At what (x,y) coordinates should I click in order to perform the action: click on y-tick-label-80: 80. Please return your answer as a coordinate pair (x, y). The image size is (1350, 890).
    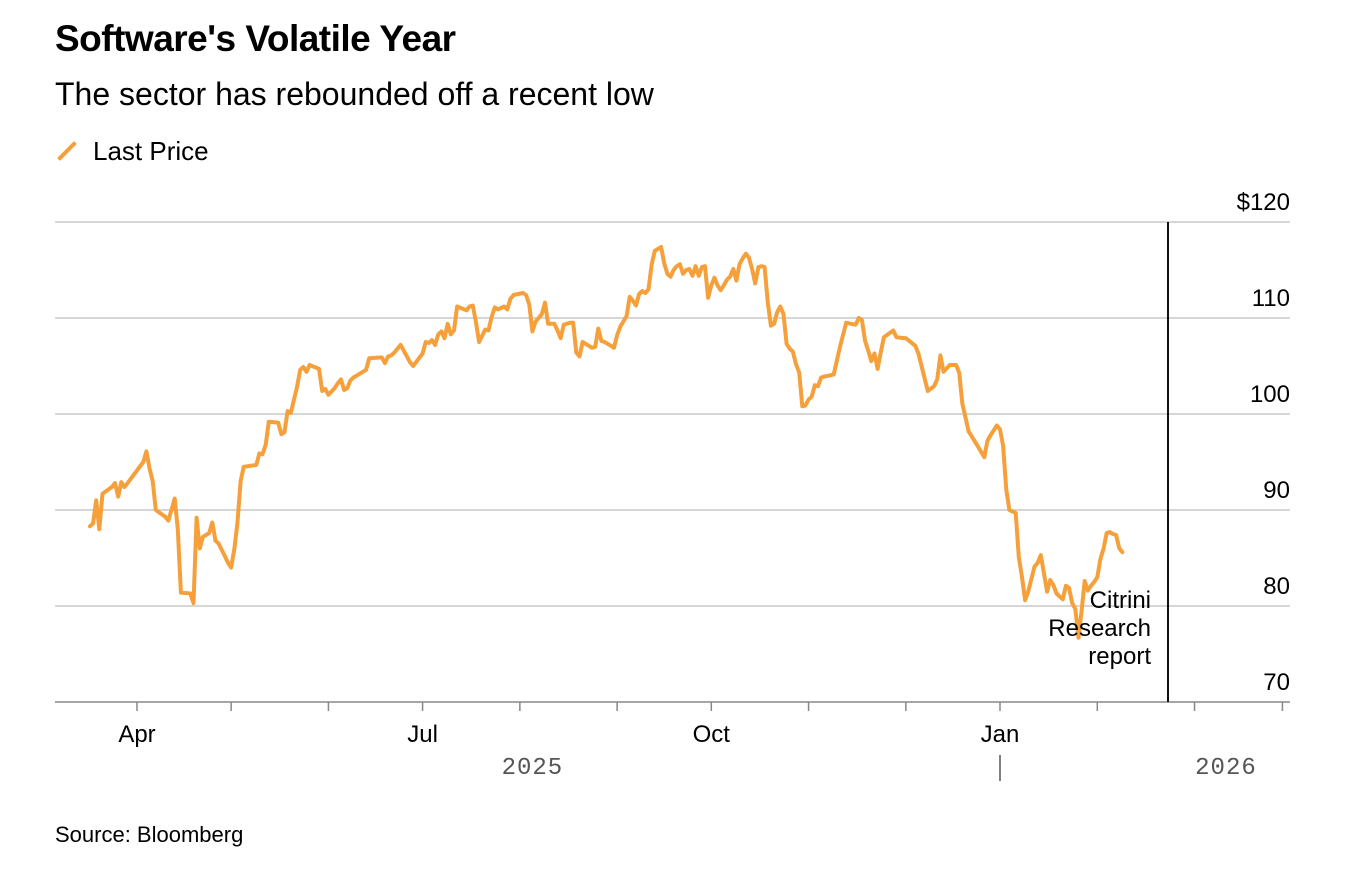
    Looking at the image, I should click on (1276, 586).